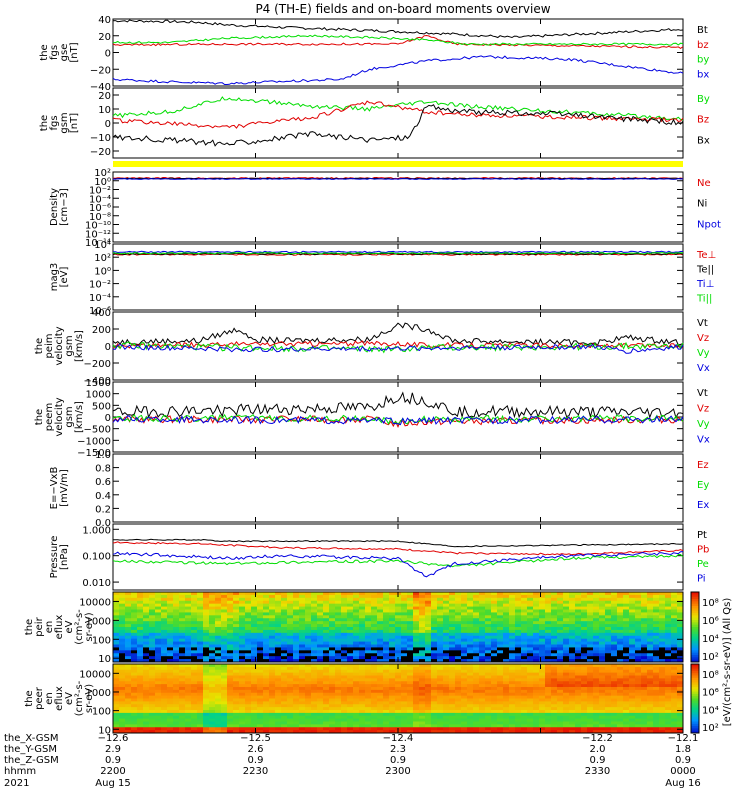 This screenshot has width=750, height=804. I want to click on series-Pb, so click(398, 548).